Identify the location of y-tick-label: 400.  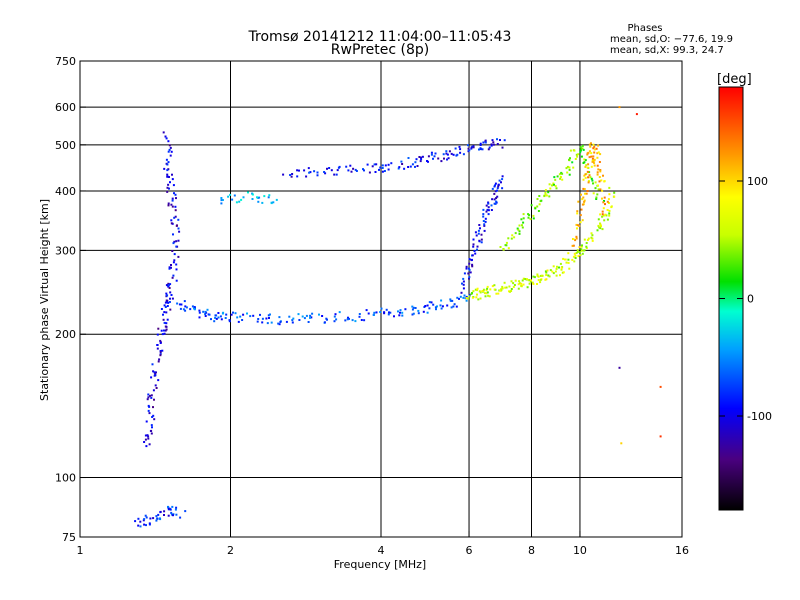
(65, 191).